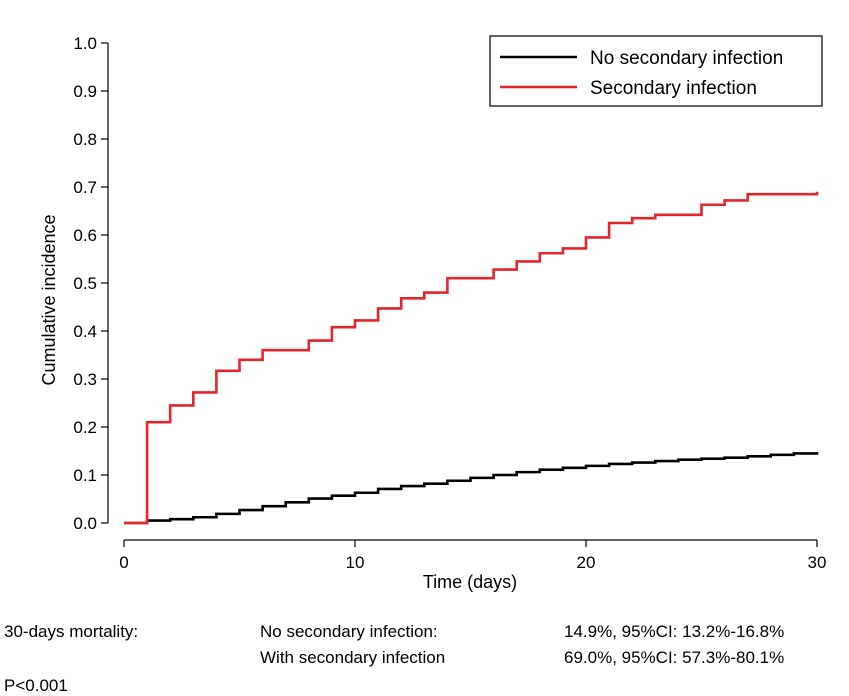 The height and width of the screenshot is (696, 849). Describe the element at coordinates (353, 657) in the screenshot. I see `group2-label: With secondary infection` at that location.